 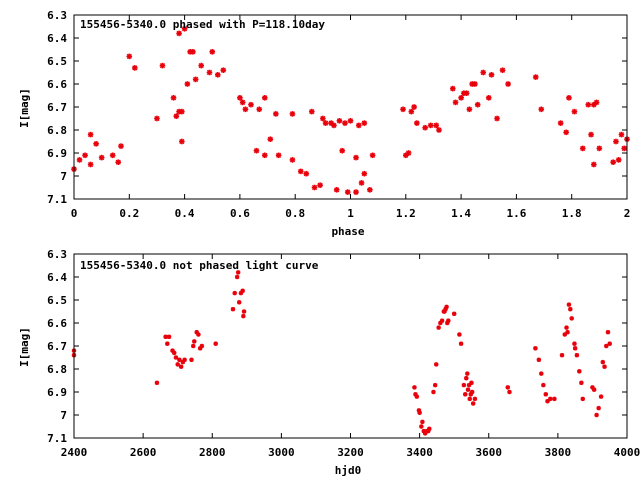 I want to click on phased-x-tick-label: 0.4, so click(x=185, y=213).